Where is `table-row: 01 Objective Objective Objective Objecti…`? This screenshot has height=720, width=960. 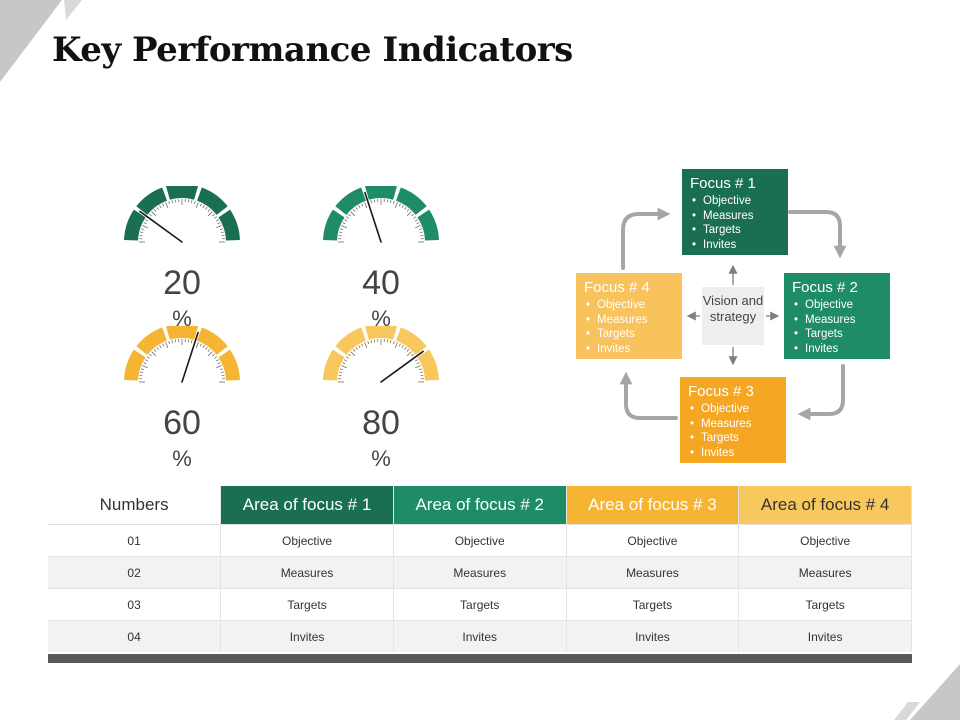 table-row: 01 Objective Objective Objective Objecti… is located at coordinates (480, 540).